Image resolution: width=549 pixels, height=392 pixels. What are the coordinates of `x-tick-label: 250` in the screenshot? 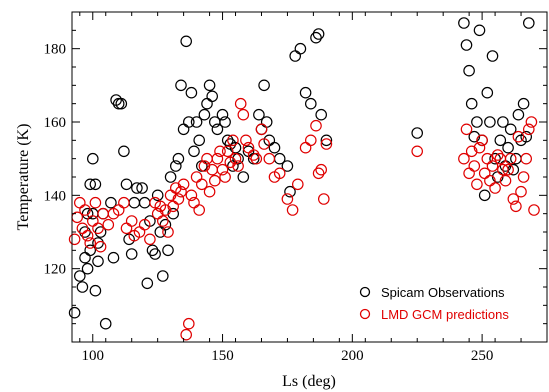 It's located at (482, 356).